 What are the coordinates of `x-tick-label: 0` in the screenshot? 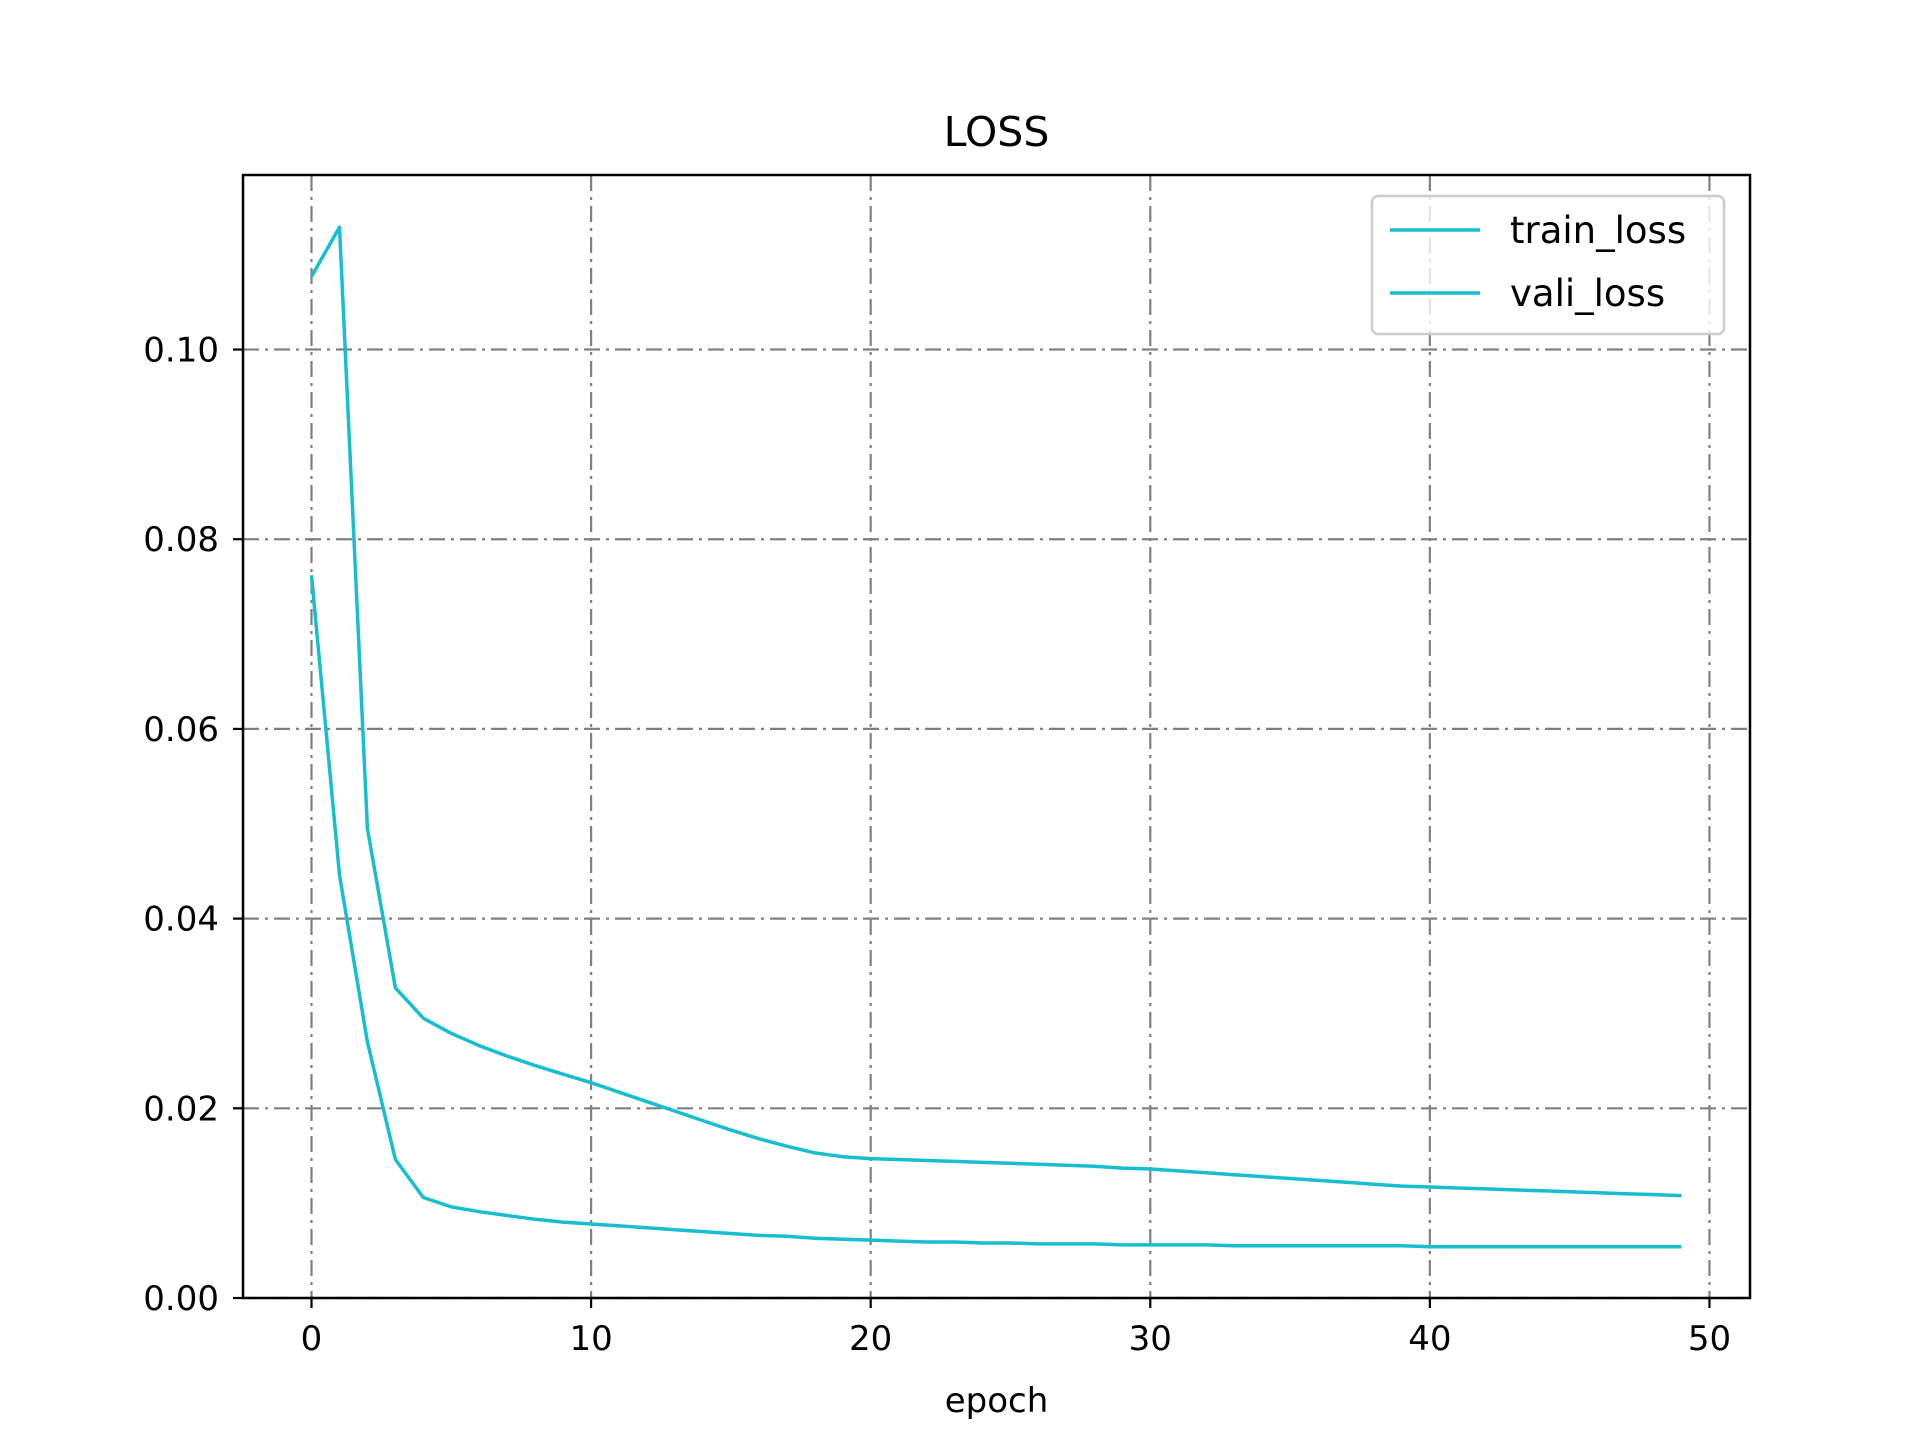 It's located at (312, 1339).